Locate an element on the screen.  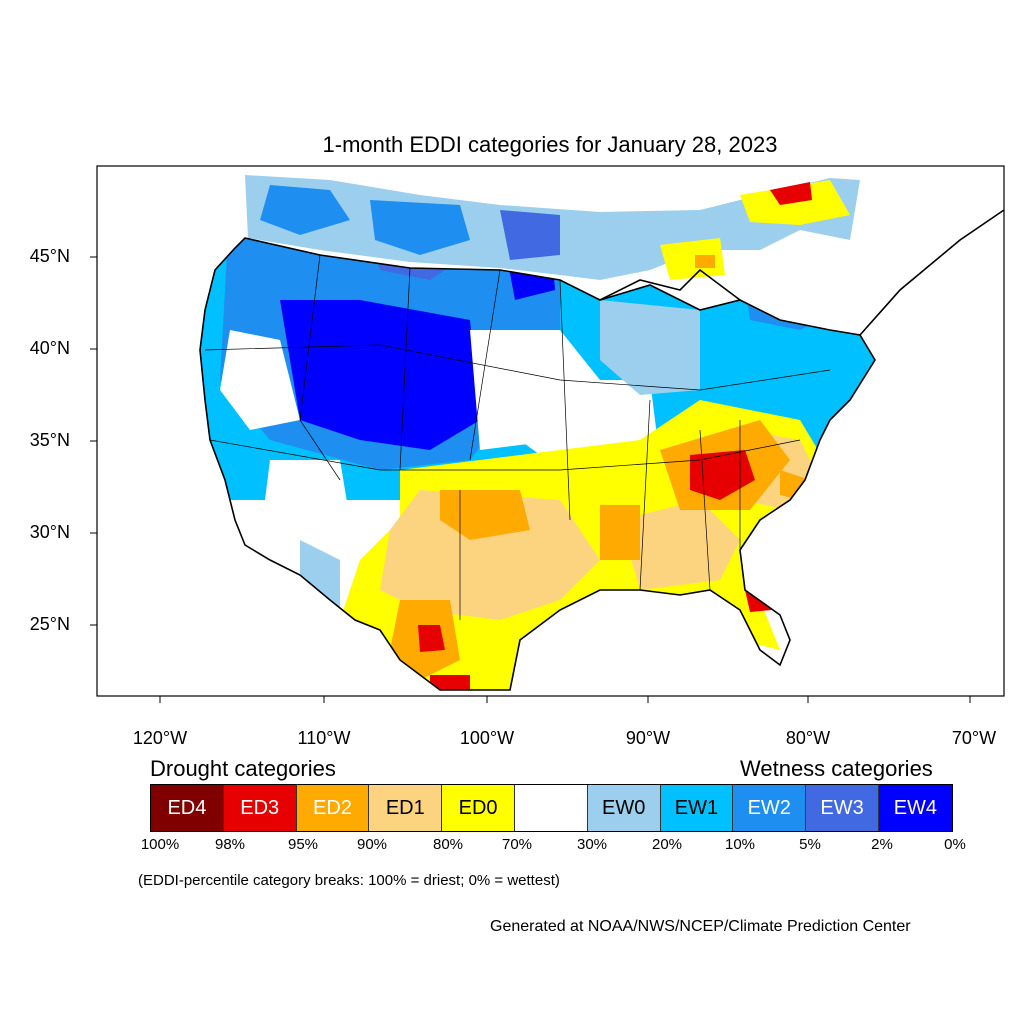
break-5: 5% is located at coordinates (810, 844).